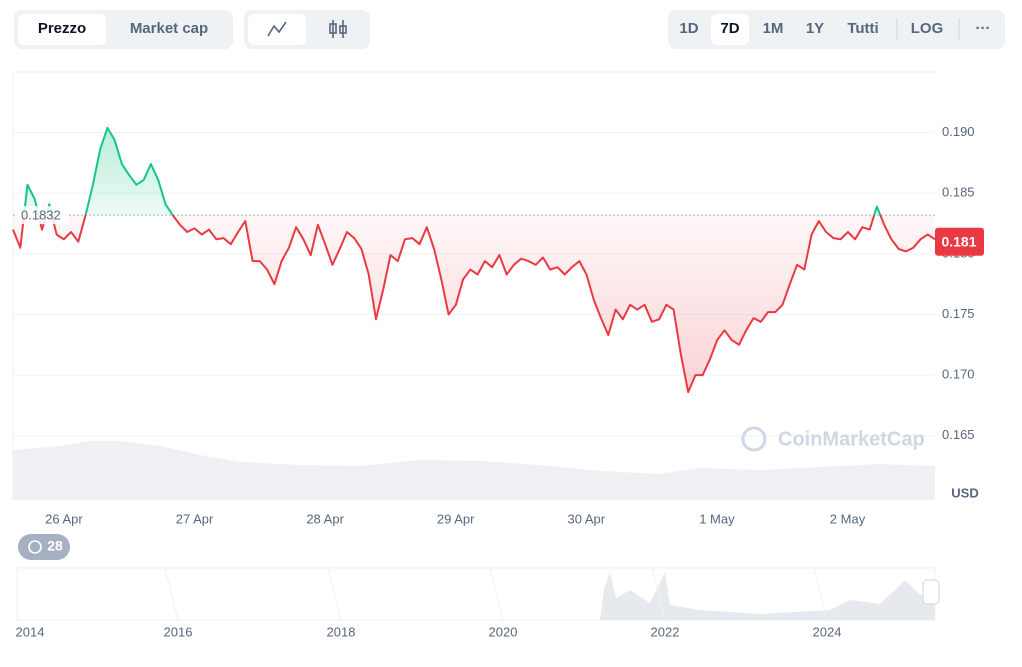 The image size is (1022, 667). What do you see at coordinates (665, 631) in the screenshot?
I see `navigator-tick-label: 2022` at bounding box center [665, 631].